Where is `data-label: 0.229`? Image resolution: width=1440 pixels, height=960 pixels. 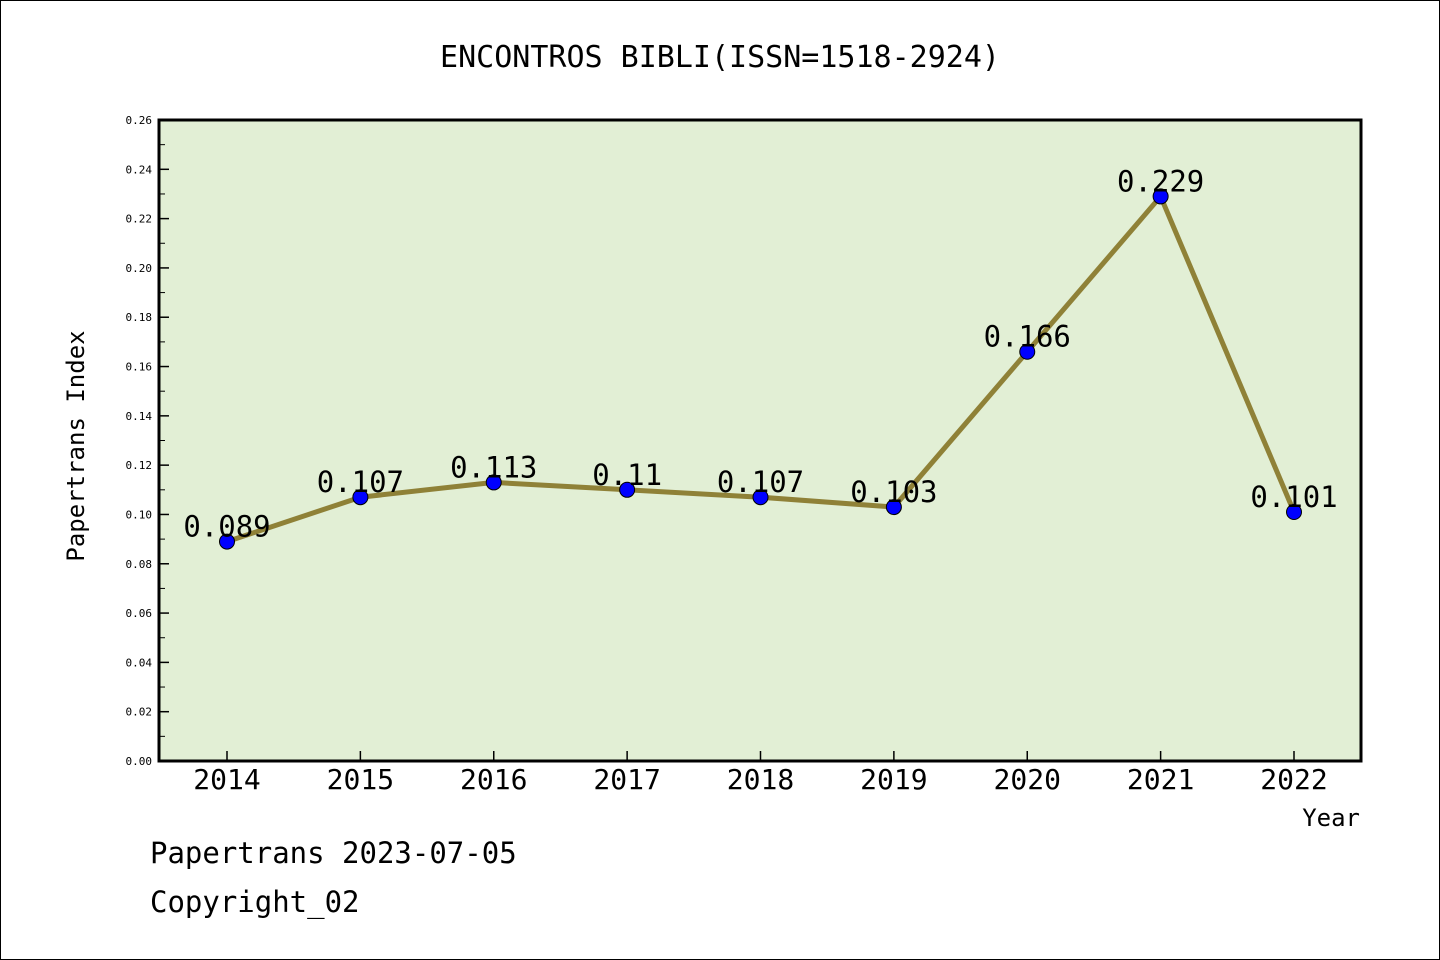
data-label: 0.229 is located at coordinates (1160, 181).